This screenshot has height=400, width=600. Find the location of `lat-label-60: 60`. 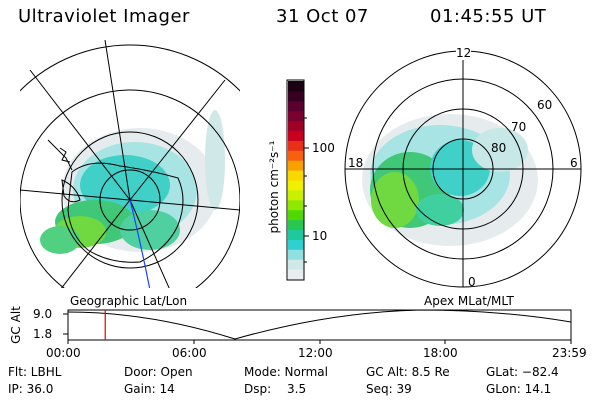

lat-label-60: 60 is located at coordinates (545, 105).